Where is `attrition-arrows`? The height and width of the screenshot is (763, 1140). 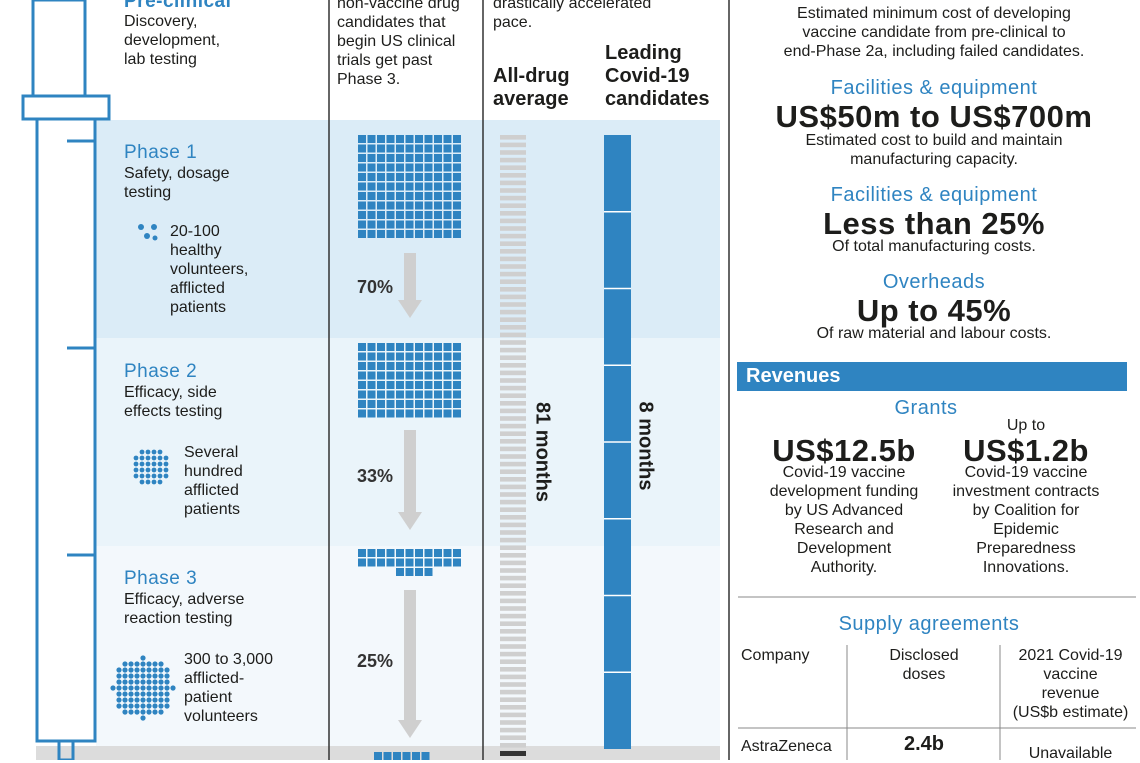 attrition-arrows is located at coordinates (410, 495).